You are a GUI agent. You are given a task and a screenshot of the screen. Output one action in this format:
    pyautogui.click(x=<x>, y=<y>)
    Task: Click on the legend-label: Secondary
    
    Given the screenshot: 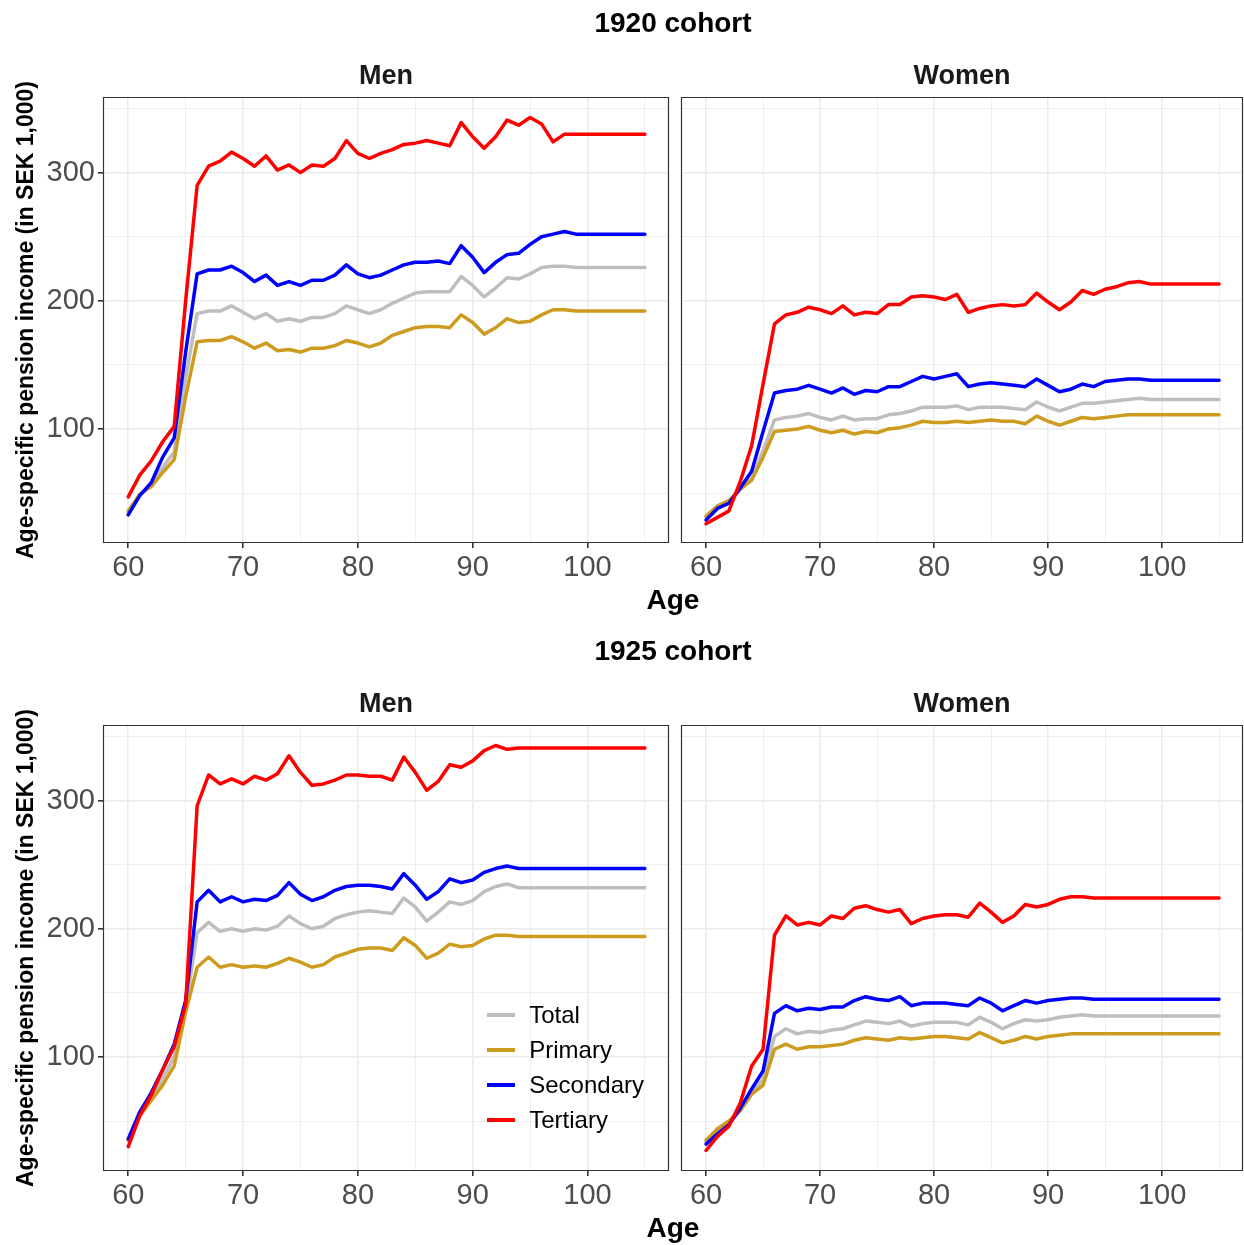 What is the action you would take?
    pyautogui.click(x=586, y=1084)
    